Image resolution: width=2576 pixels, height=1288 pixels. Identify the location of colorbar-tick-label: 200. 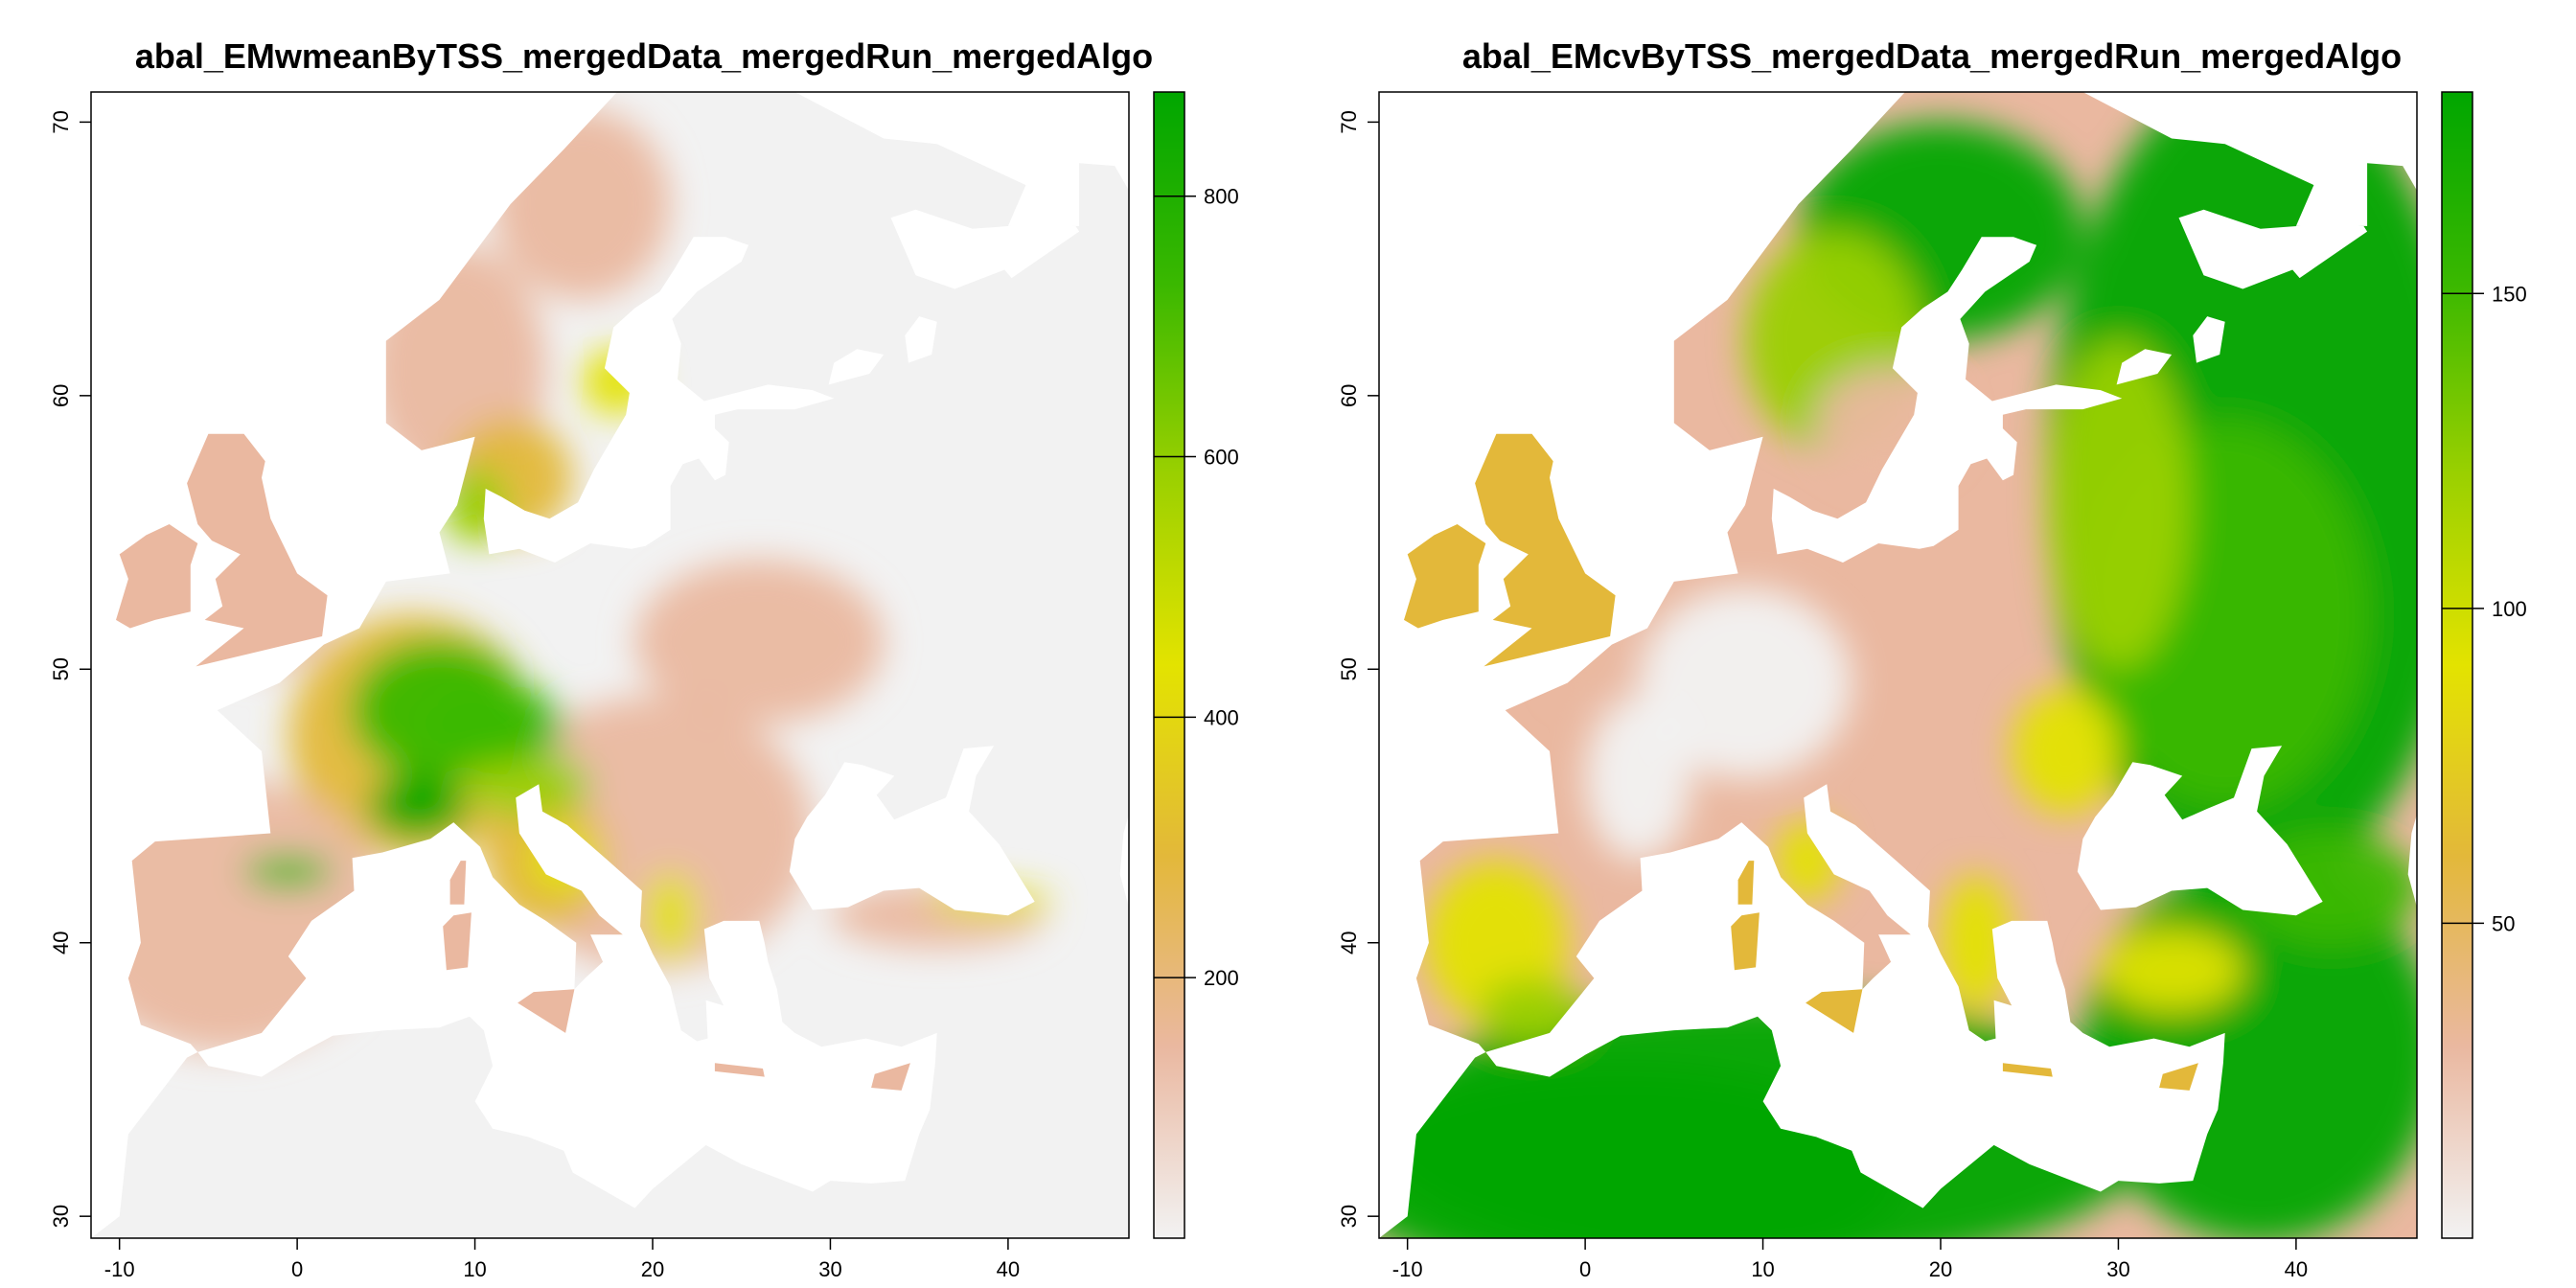
(1221, 978).